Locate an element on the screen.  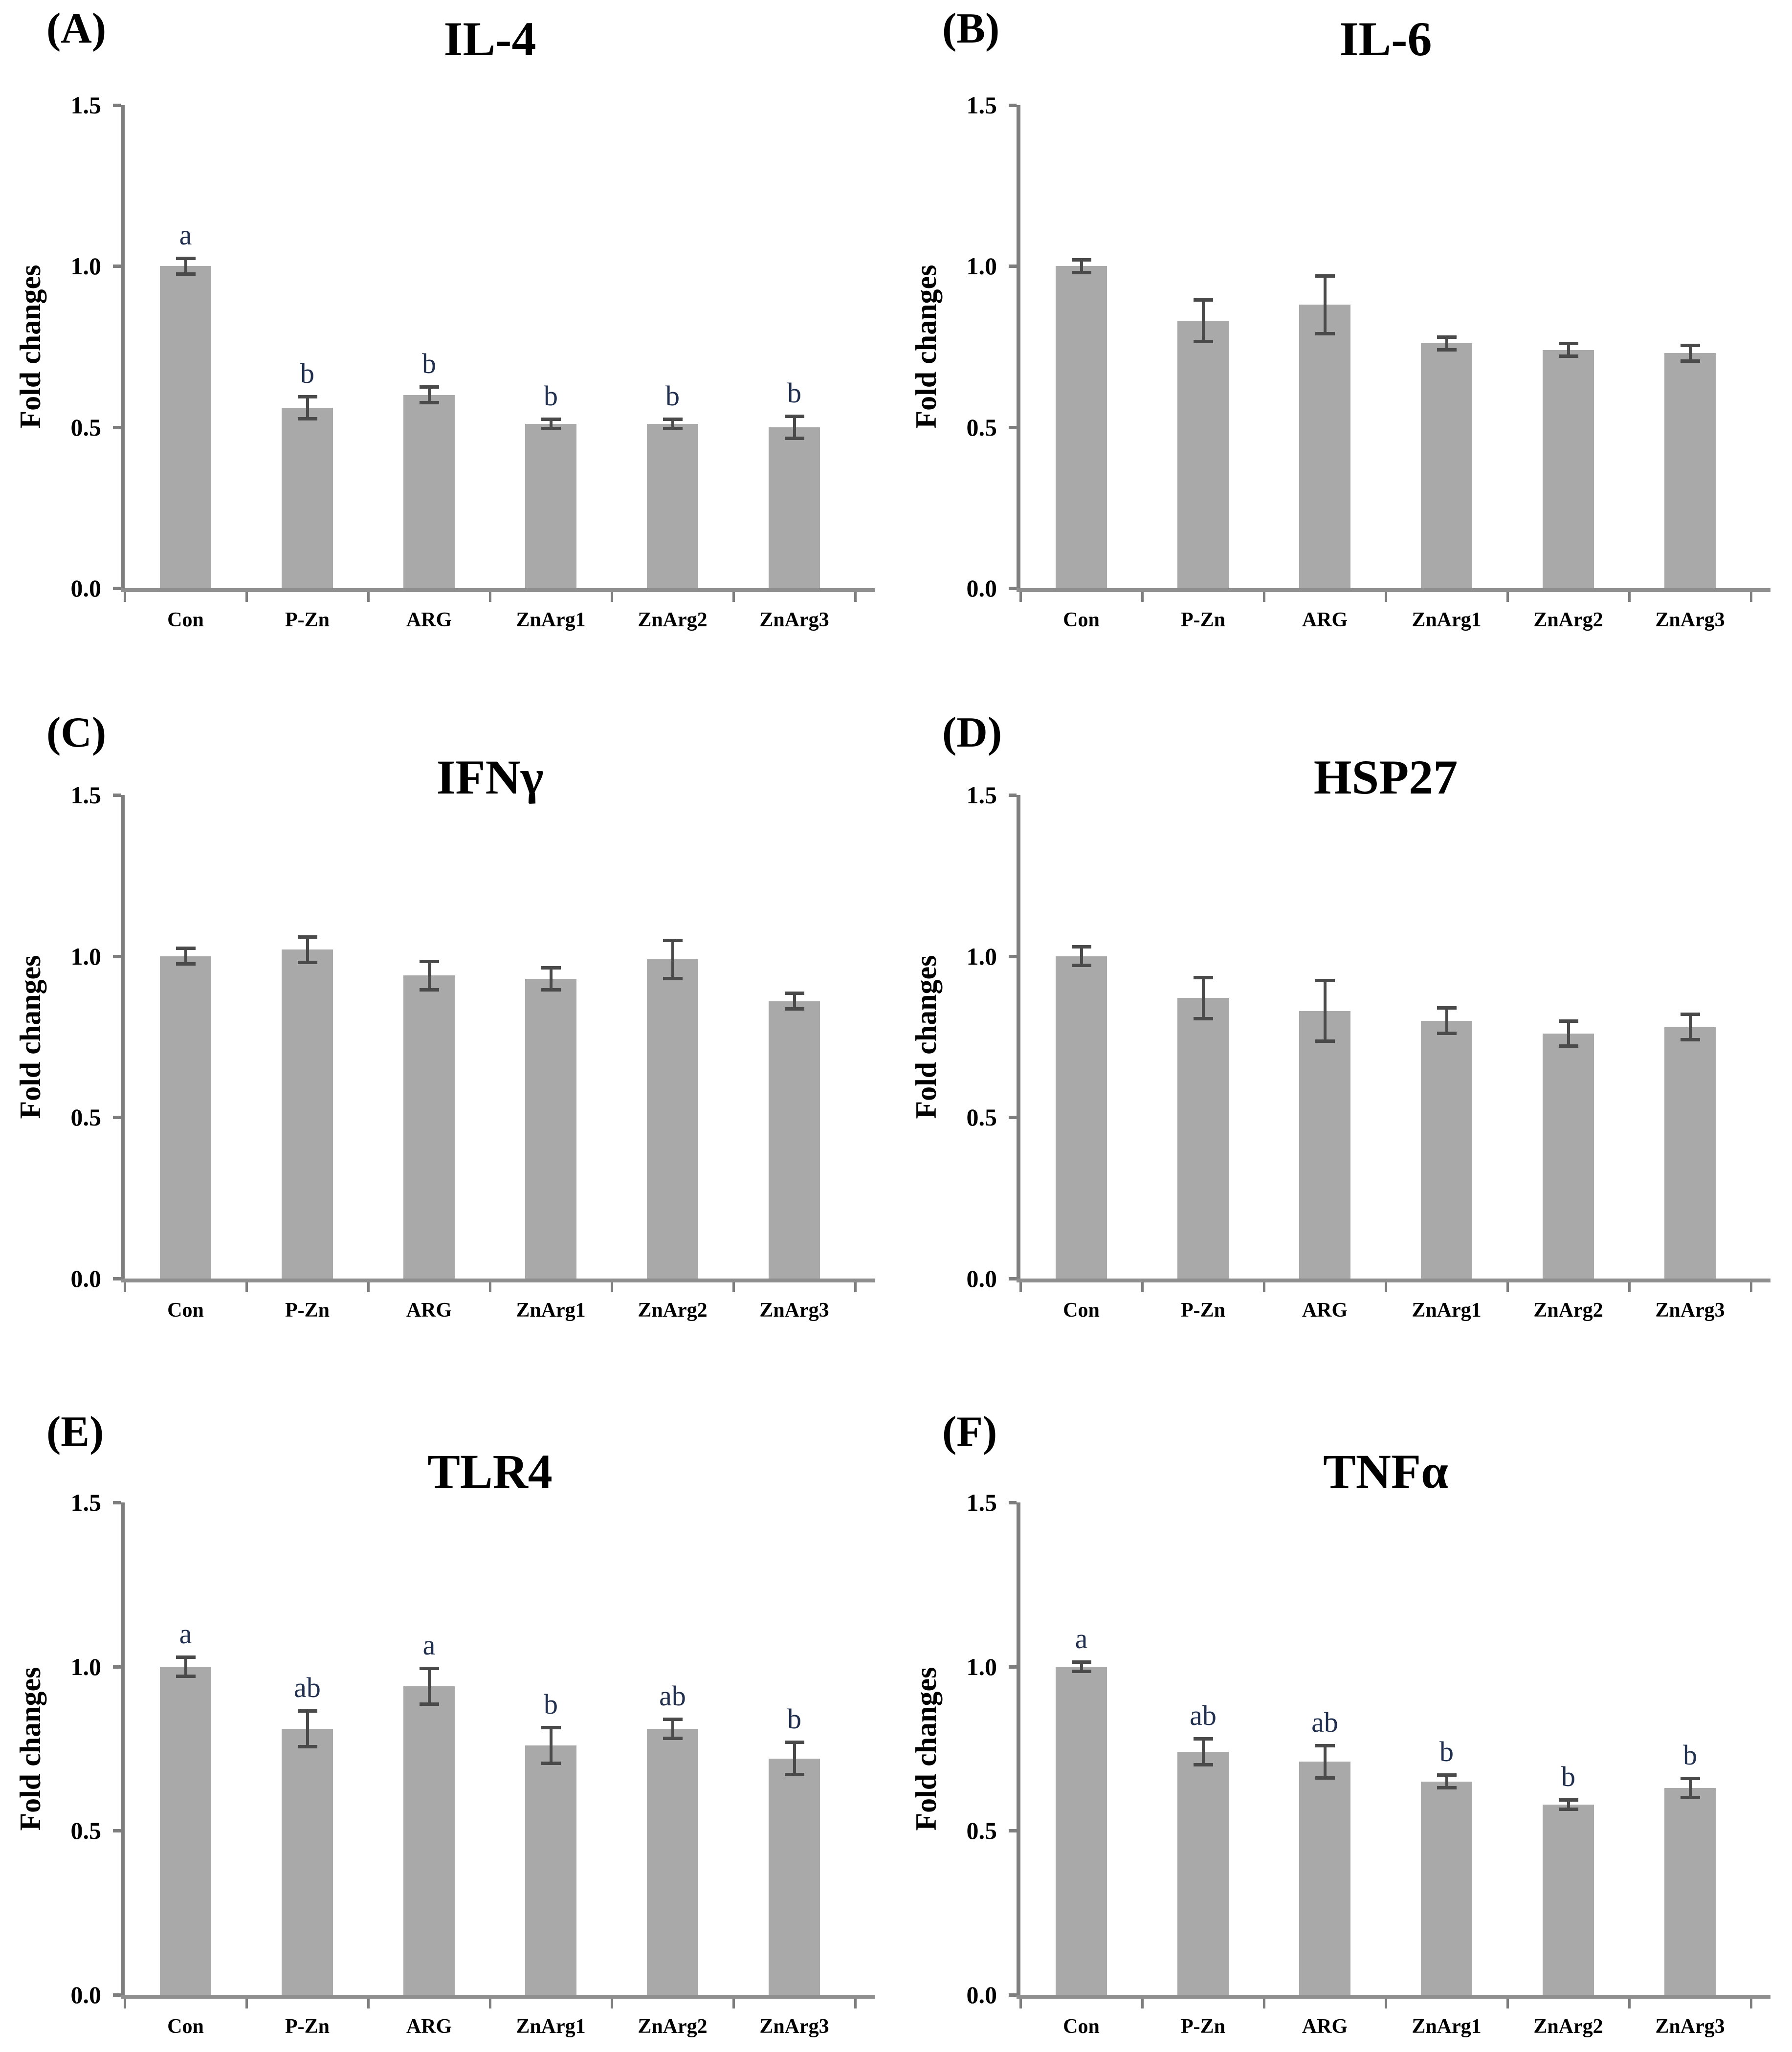
panel-letter: (D) is located at coordinates (972, 732).